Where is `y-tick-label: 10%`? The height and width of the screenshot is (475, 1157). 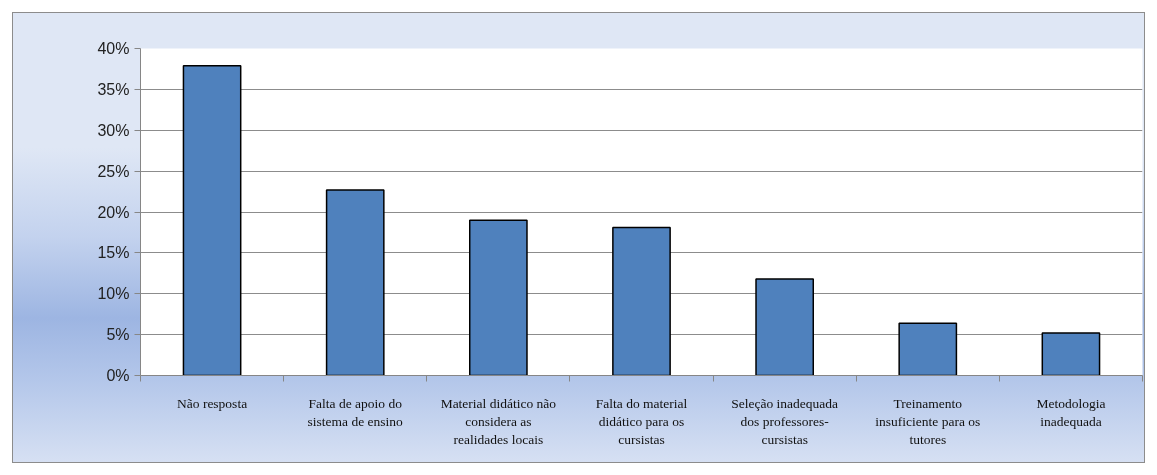 y-tick-label: 10% is located at coordinates (113, 294).